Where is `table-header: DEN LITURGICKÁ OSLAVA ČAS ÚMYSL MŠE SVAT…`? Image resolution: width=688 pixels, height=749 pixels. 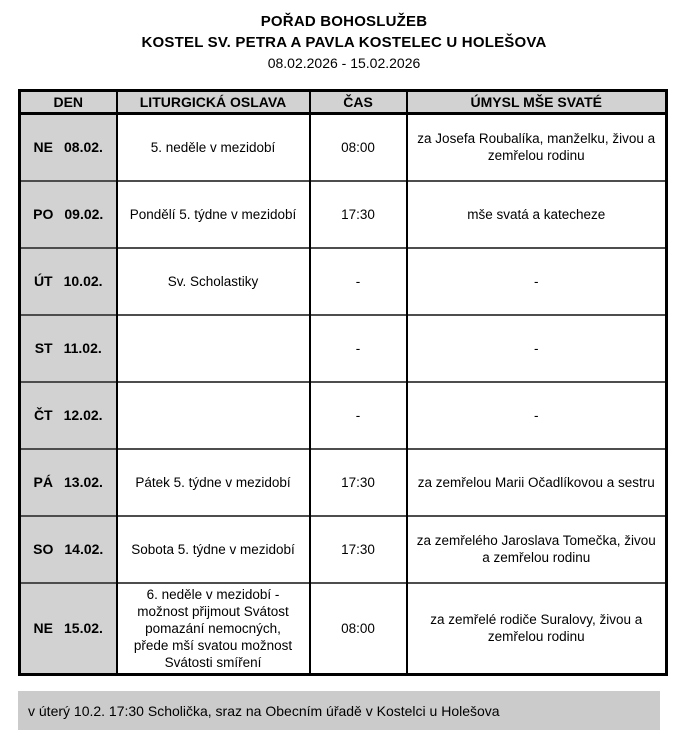 table-header: DEN LITURGICKÁ OSLAVA ČAS ÚMYSL MŠE SVAT… is located at coordinates (342, 102).